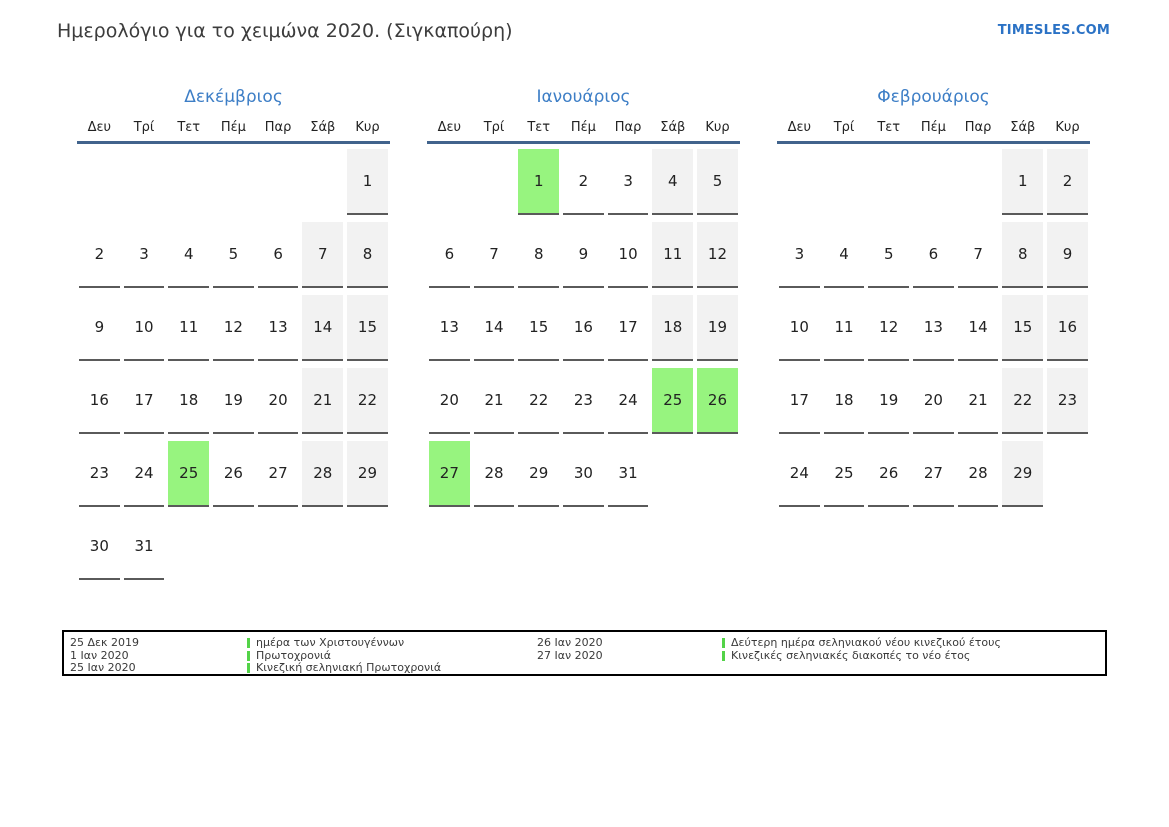  Describe the element at coordinates (889, 474) in the screenshot. I see `day-cell: 26` at that location.